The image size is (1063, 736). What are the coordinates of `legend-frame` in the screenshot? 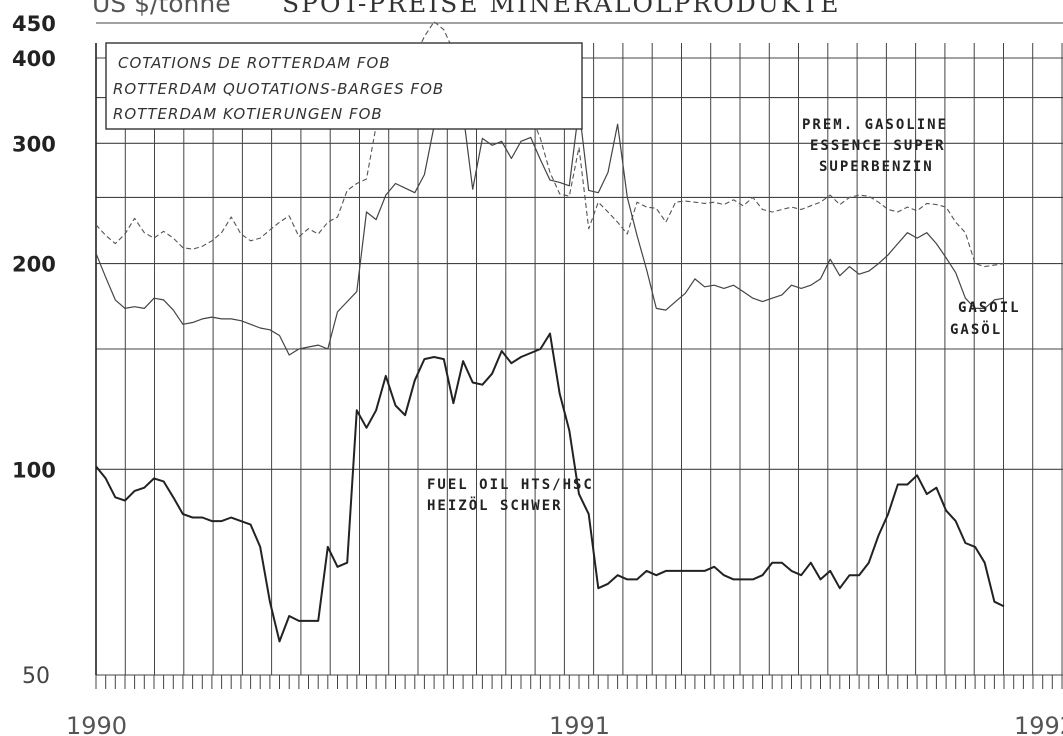 It's located at (344, 86).